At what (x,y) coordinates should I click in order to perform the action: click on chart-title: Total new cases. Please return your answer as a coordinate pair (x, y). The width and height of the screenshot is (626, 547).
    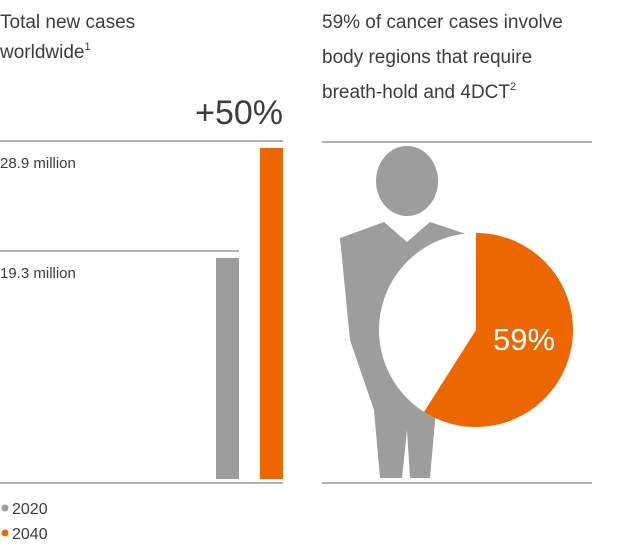
    Looking at the image, I should click on (67, 22).